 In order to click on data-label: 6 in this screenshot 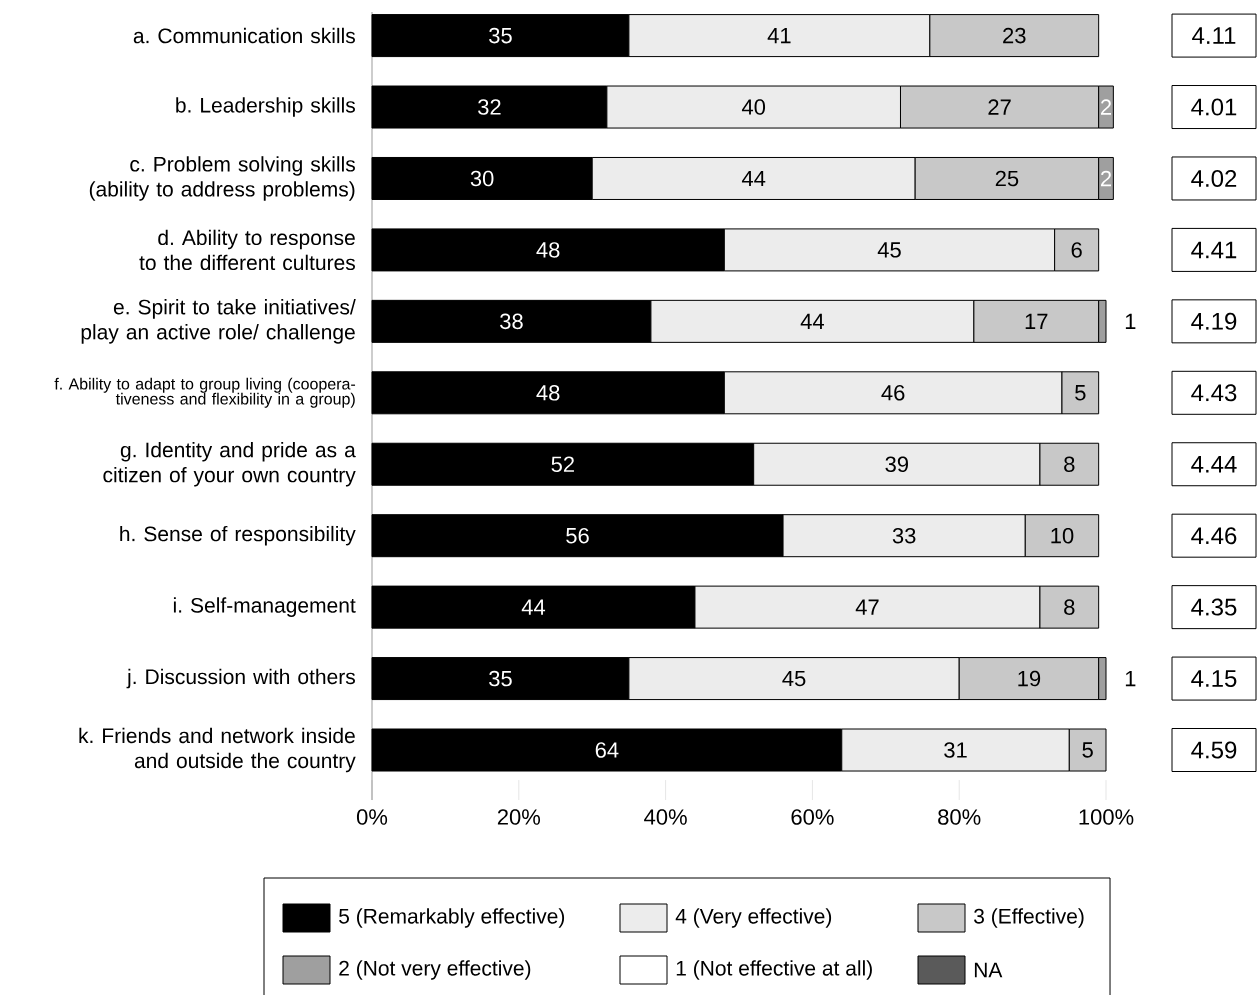, I will do `click(1076, 250)`.